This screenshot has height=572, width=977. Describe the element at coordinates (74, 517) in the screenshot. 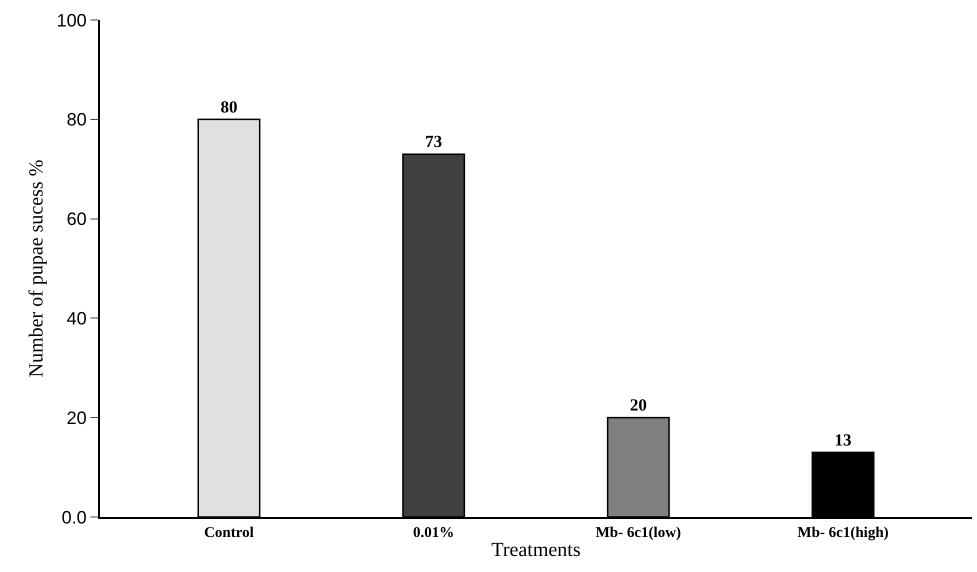

I see `y-tick-label: 0.0` at that location.